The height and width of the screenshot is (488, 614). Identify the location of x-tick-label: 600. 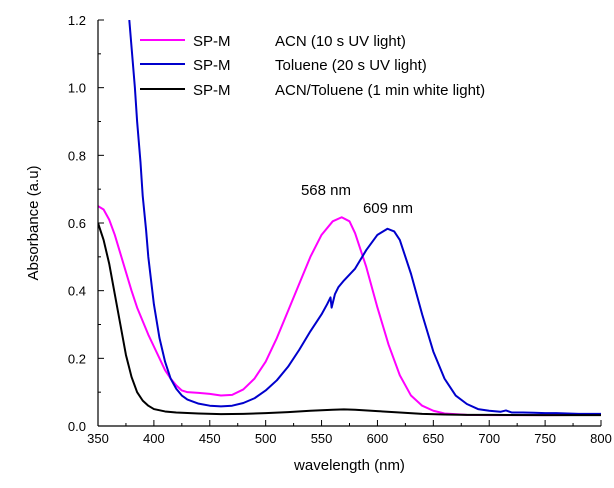
(378, 438).